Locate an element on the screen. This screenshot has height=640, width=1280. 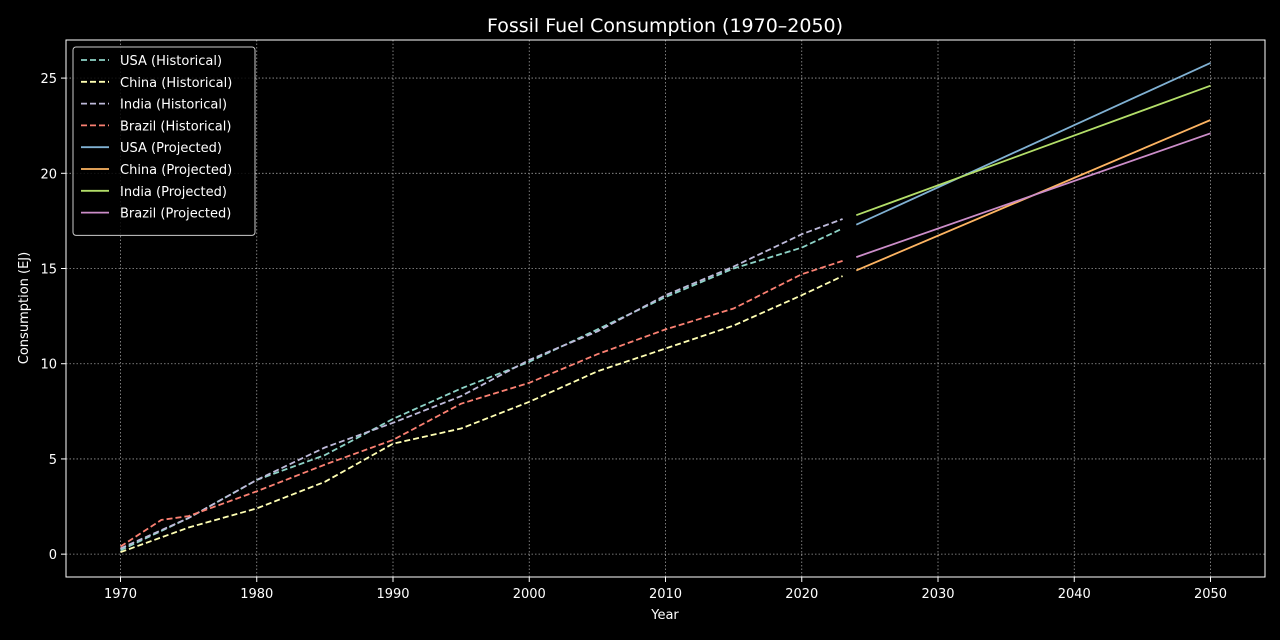
series-line-brazil-projected is located at coordinates (1033, 195).